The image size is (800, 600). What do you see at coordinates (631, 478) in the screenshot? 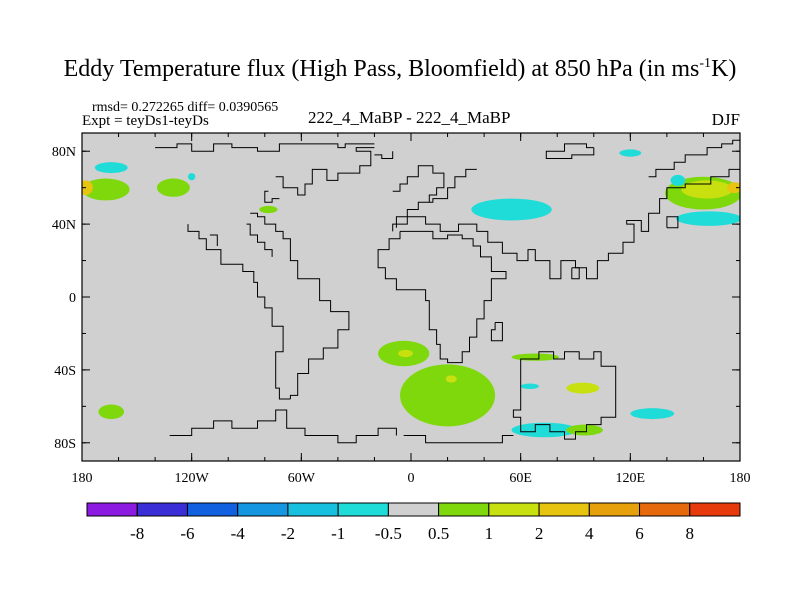
I see `x-tick-label-5: 120E` at bounding box center [631, 478].